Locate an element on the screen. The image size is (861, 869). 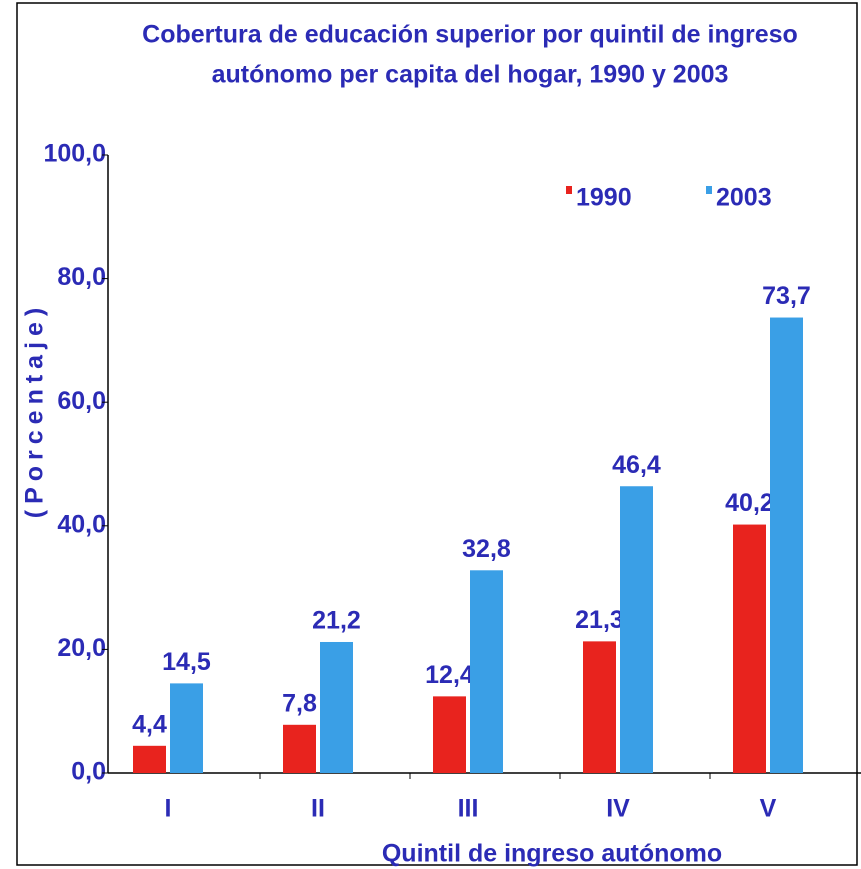
y-axis-label: (Porcentaje) is located at coordinates (35, 410).